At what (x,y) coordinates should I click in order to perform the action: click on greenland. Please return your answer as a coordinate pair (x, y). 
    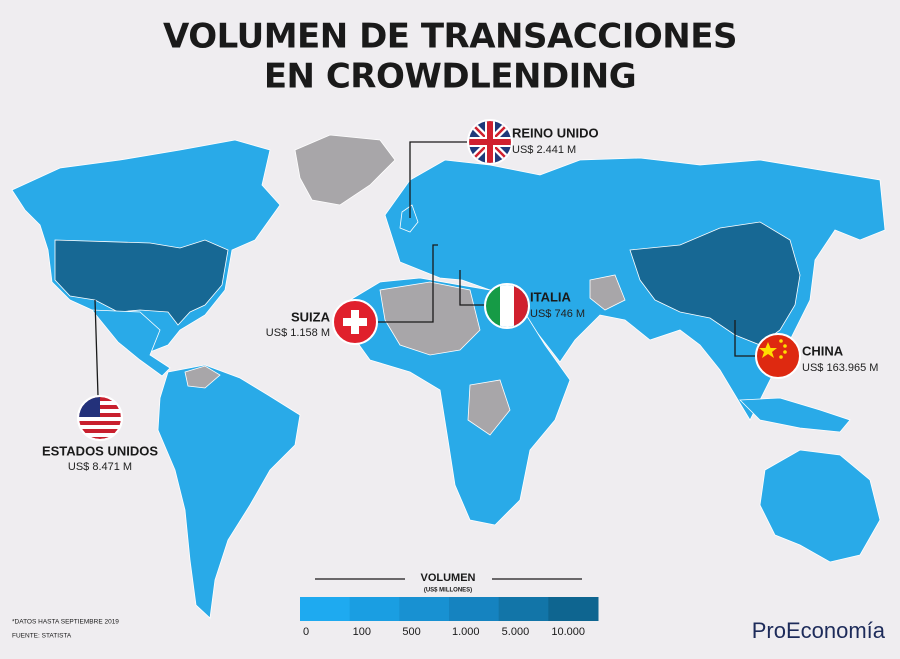
    Looking at the image, I should click on (345, 170).